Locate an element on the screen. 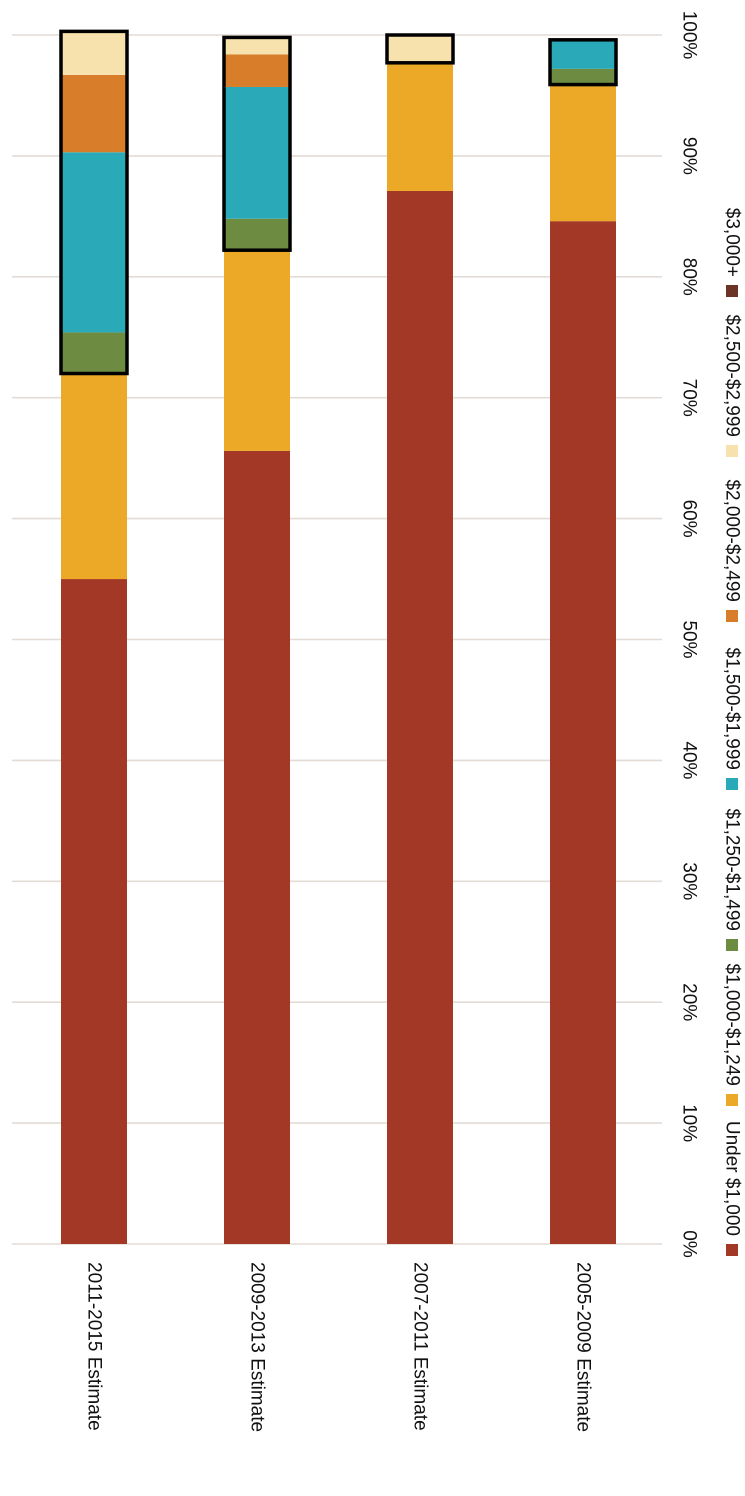  category-label: 2009-2013 Estimate is located at coordinates (257, 1347).